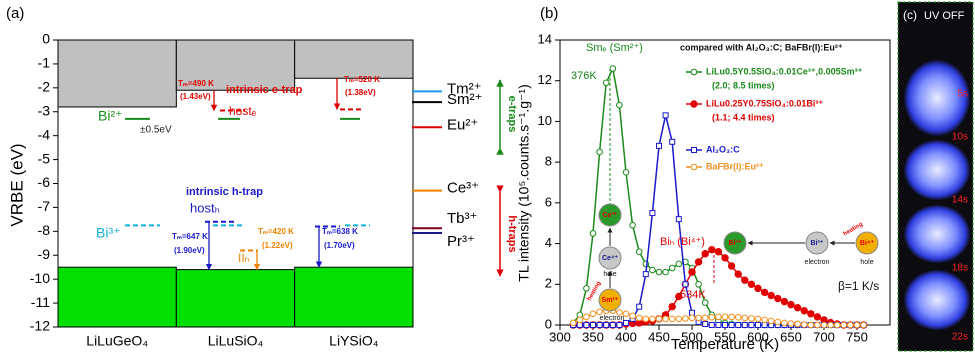 The image size is (975, 353). I want to click on annotation: (1.70eV), so click(339, 245).